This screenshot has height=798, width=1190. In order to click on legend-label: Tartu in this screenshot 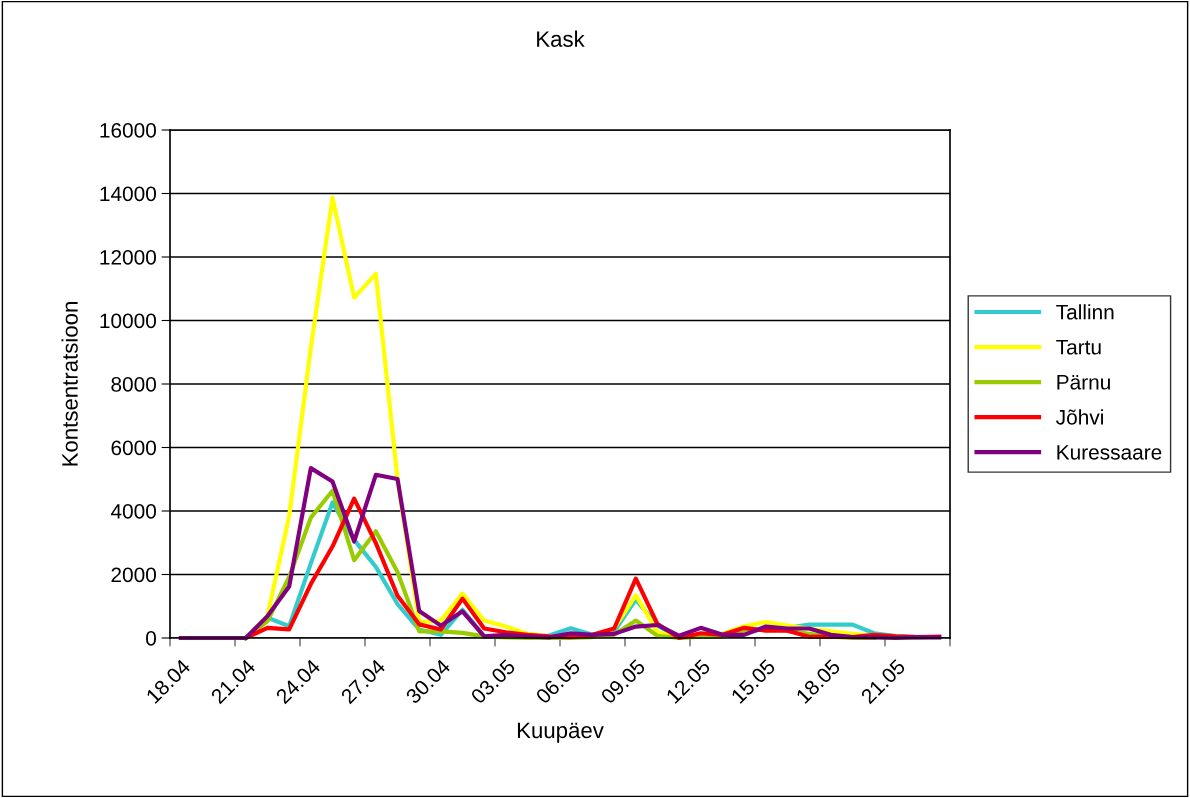, I will do `click(1078, 347)`.